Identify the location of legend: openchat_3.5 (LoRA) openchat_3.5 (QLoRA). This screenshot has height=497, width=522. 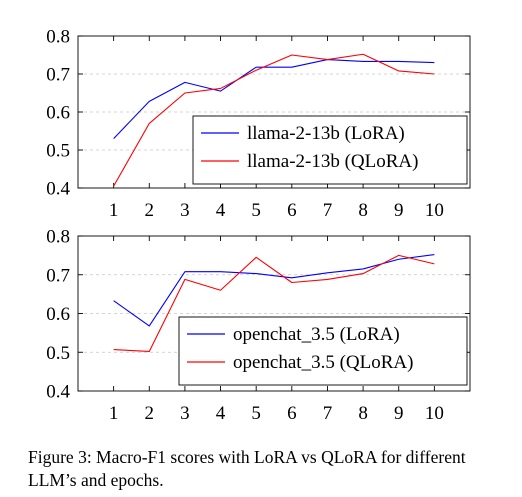
(323, 351).